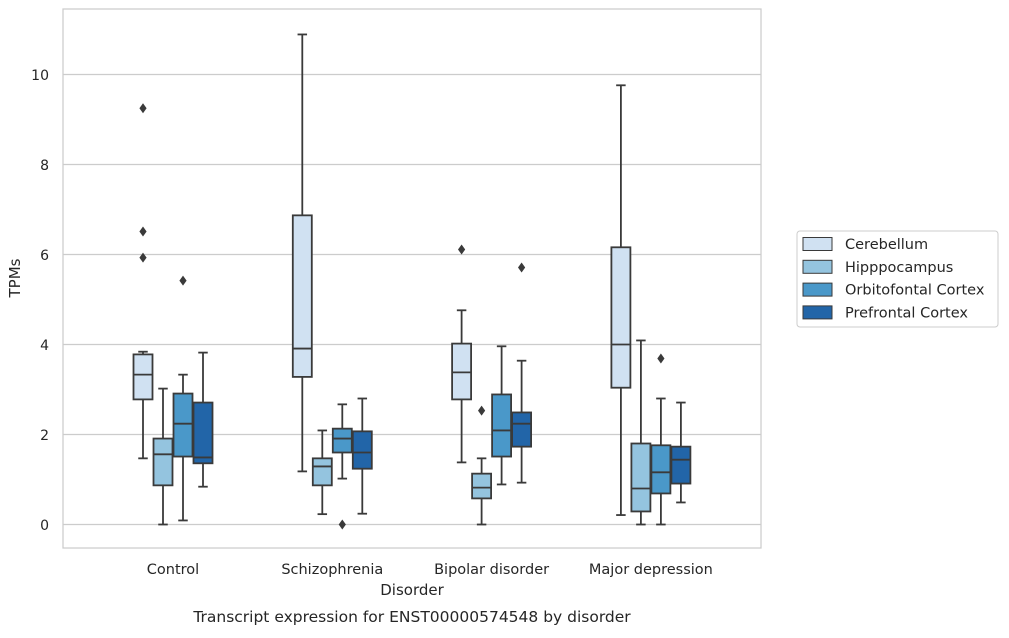  Describe the element at coordinates (651, 570) in the screenshot. I see `x-tick-label: Major depression` at that location.